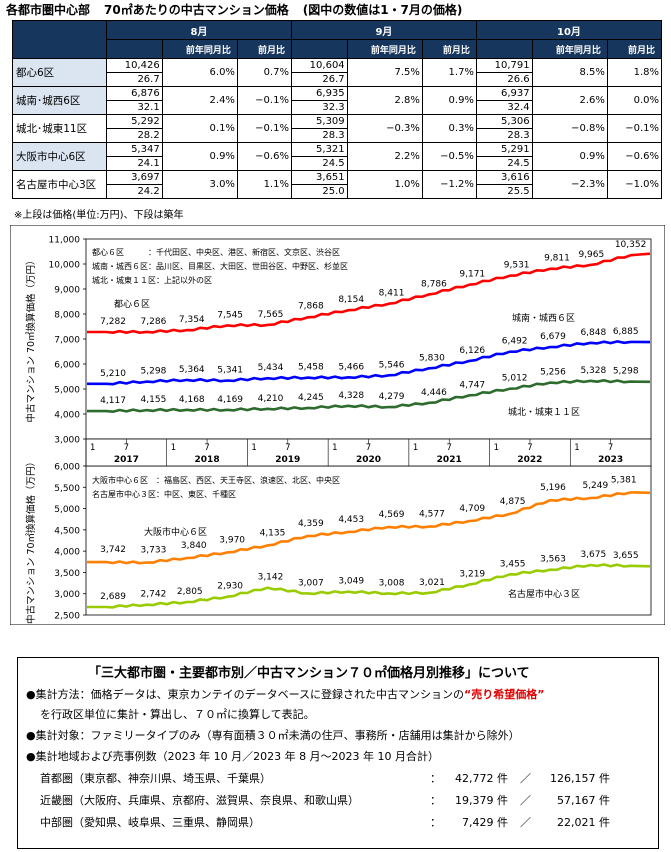 The height and width of the screenshot is (852, 671). What do you see at coordinates (432, 515) in the screenshot?
I see `data-label: 4,577` at bounding box center [432, 515].